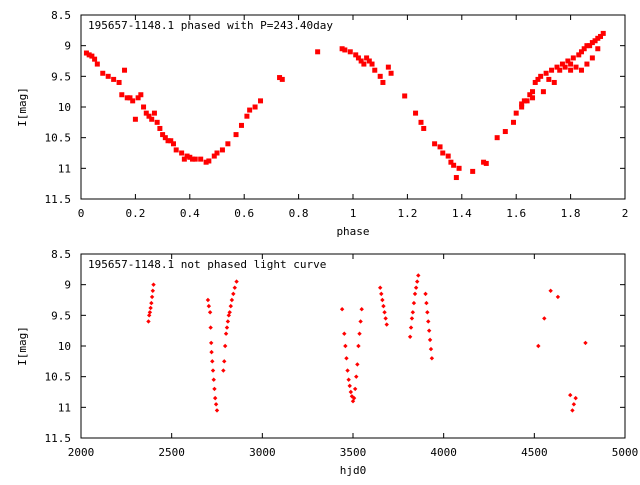 The height and width of the screenshot is (485, 640). I want to click on chart-1-x-axis-label: phase, so click(352, 231).